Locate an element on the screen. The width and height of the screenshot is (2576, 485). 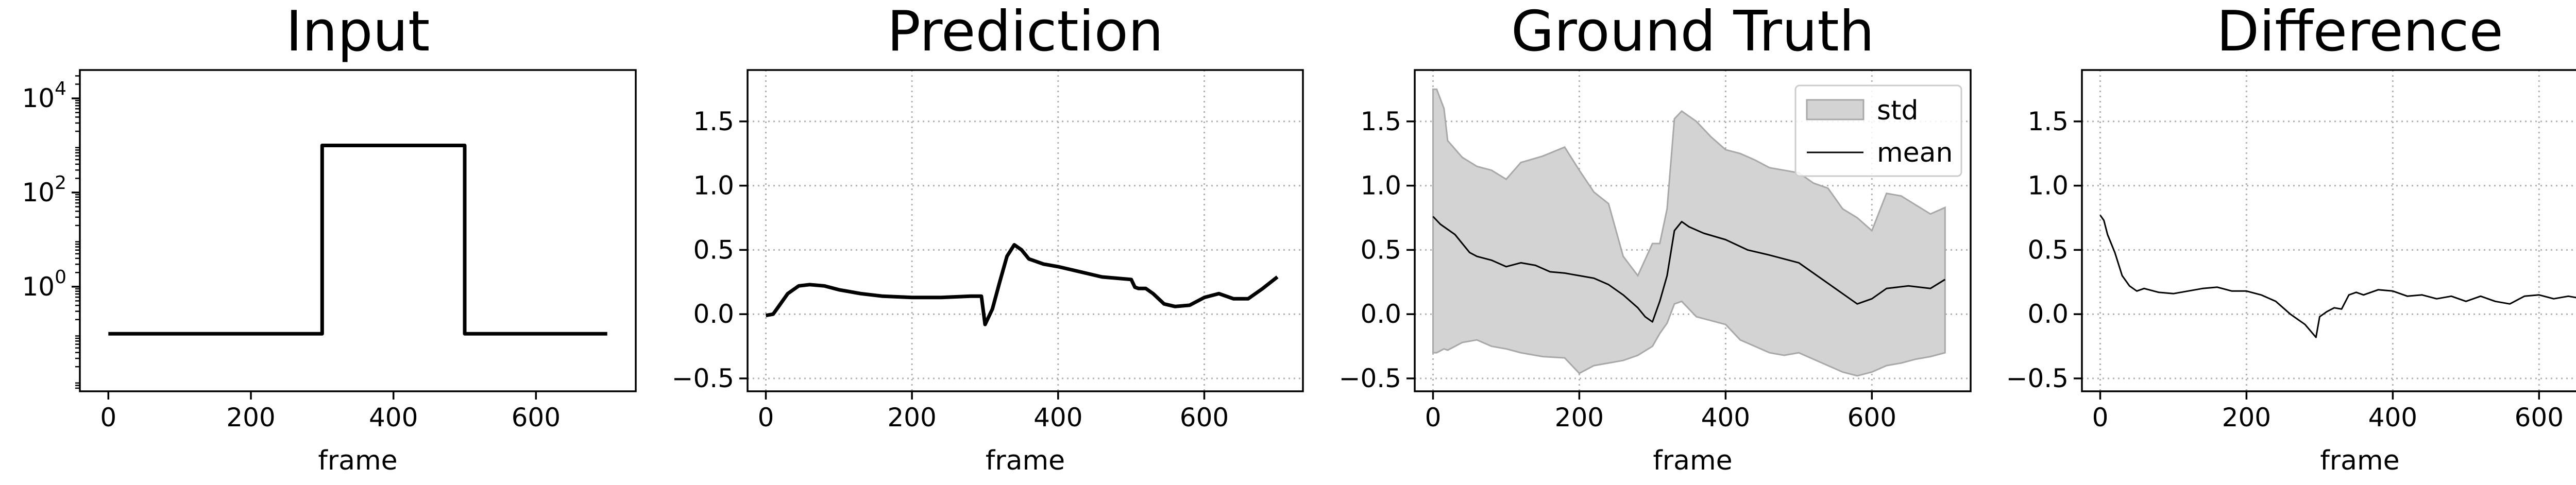
std-band is located at coordinates (1689, 232).